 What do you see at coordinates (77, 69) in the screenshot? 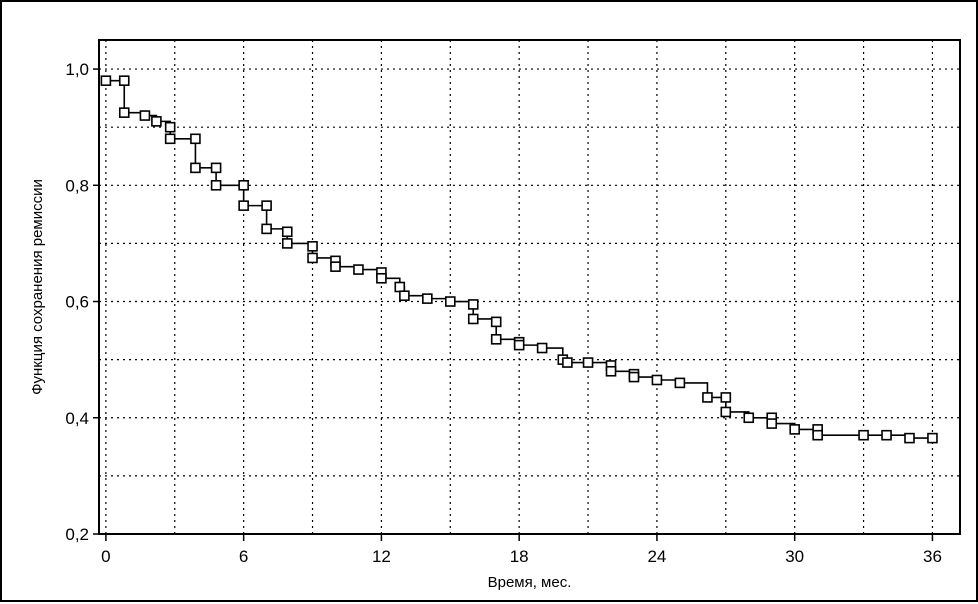
I see `y-tick-label: 1,0` at bounding box center [77, 69].